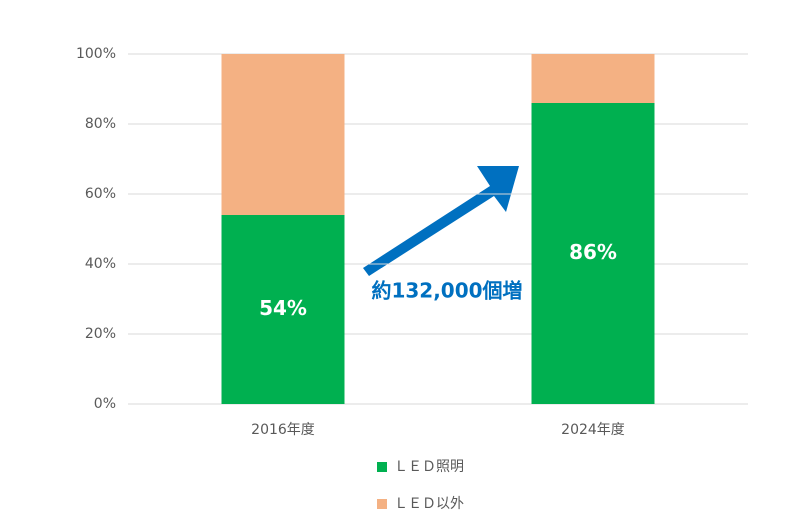 This screenshot has height=527, width=807. I want to click on x-tick-label: 2016年度, so click(283, 430).